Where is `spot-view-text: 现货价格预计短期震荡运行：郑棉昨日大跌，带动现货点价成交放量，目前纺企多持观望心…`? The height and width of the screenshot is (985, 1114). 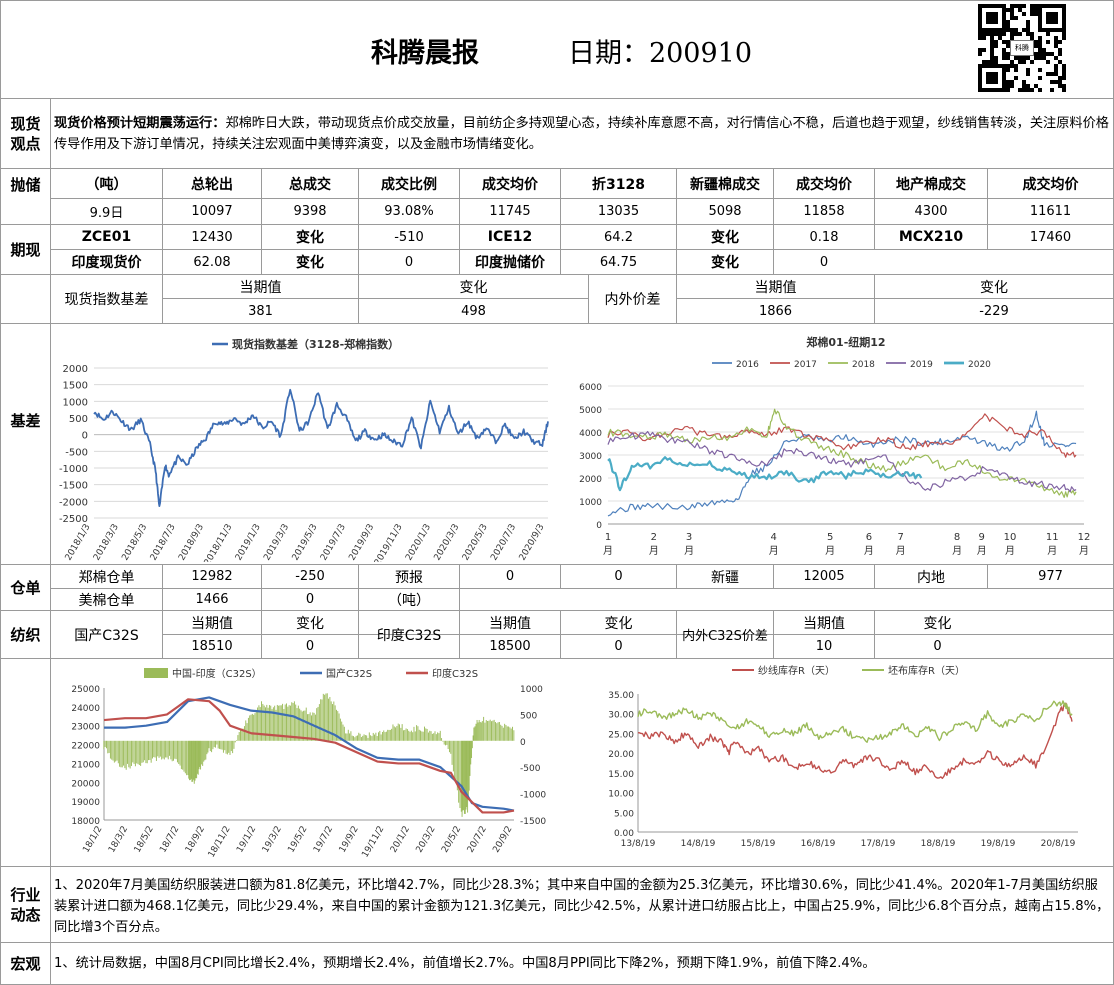
spot-view-text: 现货价格预计短期震荡运行：郑棉昨日大跌，带动现货点价成交放量，目前纺企多持观望心… is located at coordinates (582, 134).